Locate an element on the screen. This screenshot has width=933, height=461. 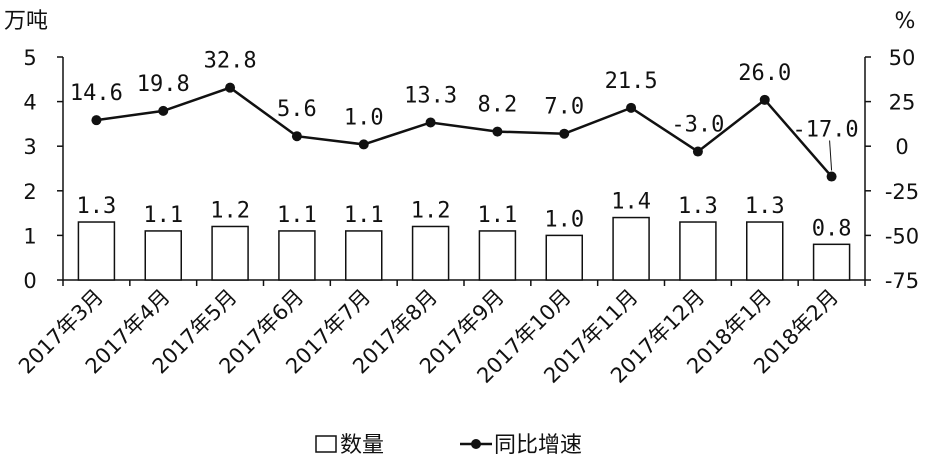
line-value-label: 19.8 is located at coordinates (163, 84).